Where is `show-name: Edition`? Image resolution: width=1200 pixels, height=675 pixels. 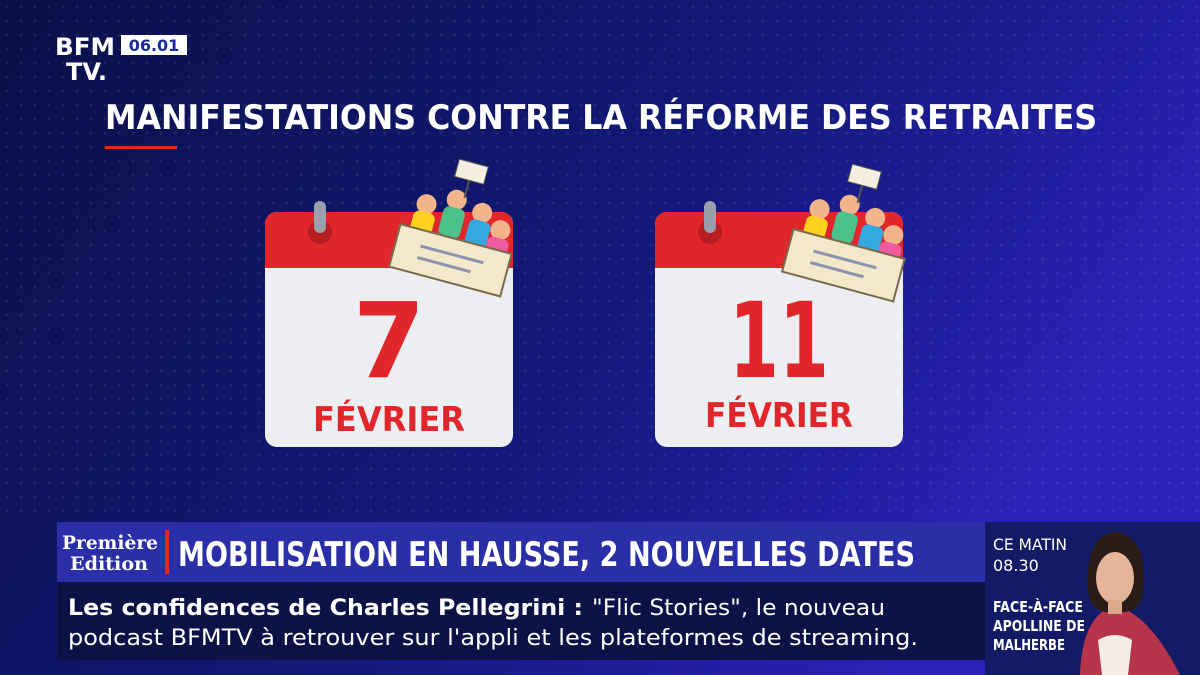 show-name: Edition is located at coordinates (109, 564).